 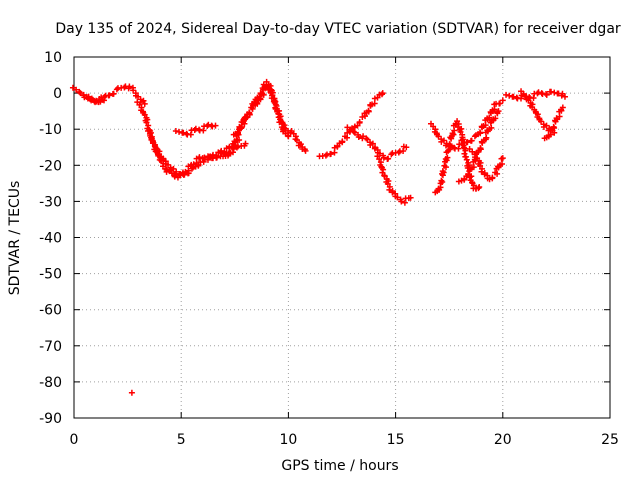 What do you see at coordinates (50, 347) in the screenshot?
I see `y-tick-label: -70` at bounding box center [50, 347].